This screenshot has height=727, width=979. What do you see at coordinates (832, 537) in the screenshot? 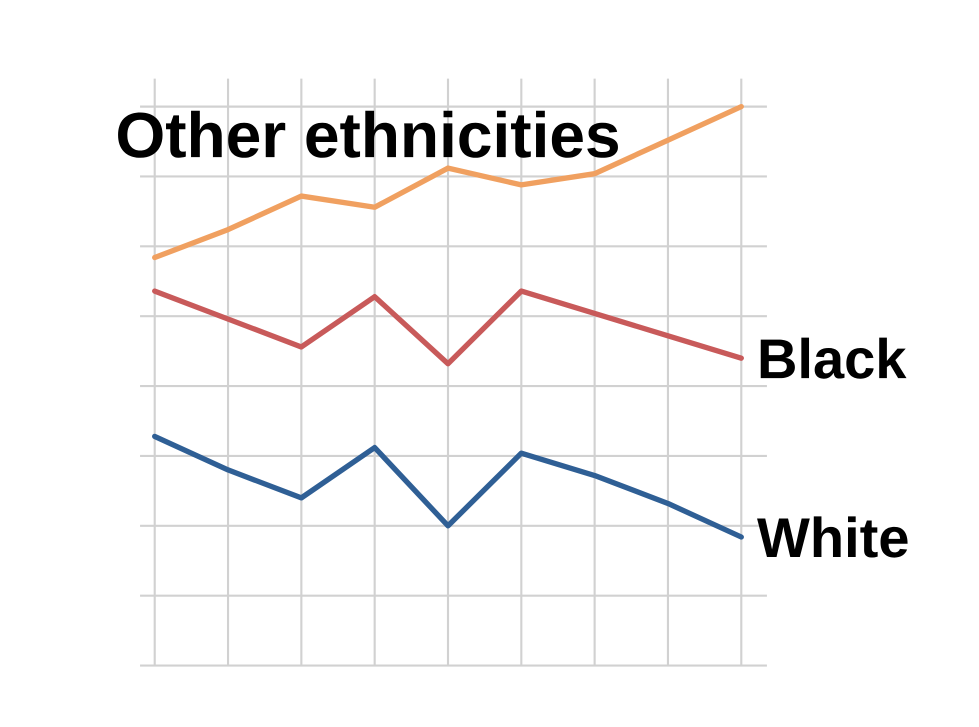
I see `series-label: White` at bounding box center [832, 537].